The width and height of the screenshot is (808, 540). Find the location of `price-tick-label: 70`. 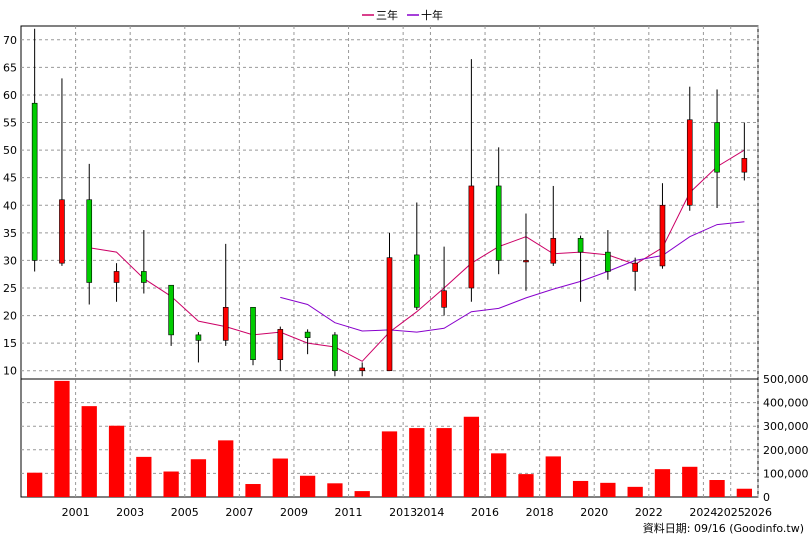

price-tick-label: 70 is located at coordinates (10, 40).